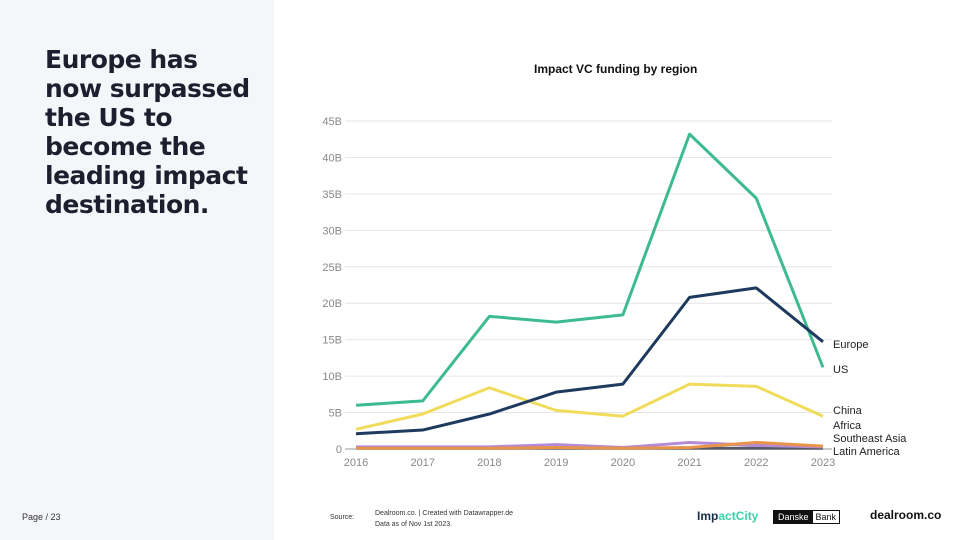 This screenshot has height=540, width=960. Describe the element at coordinates (332, 341) in the screenshot. I see `y-tick-label: 15B` at that location.